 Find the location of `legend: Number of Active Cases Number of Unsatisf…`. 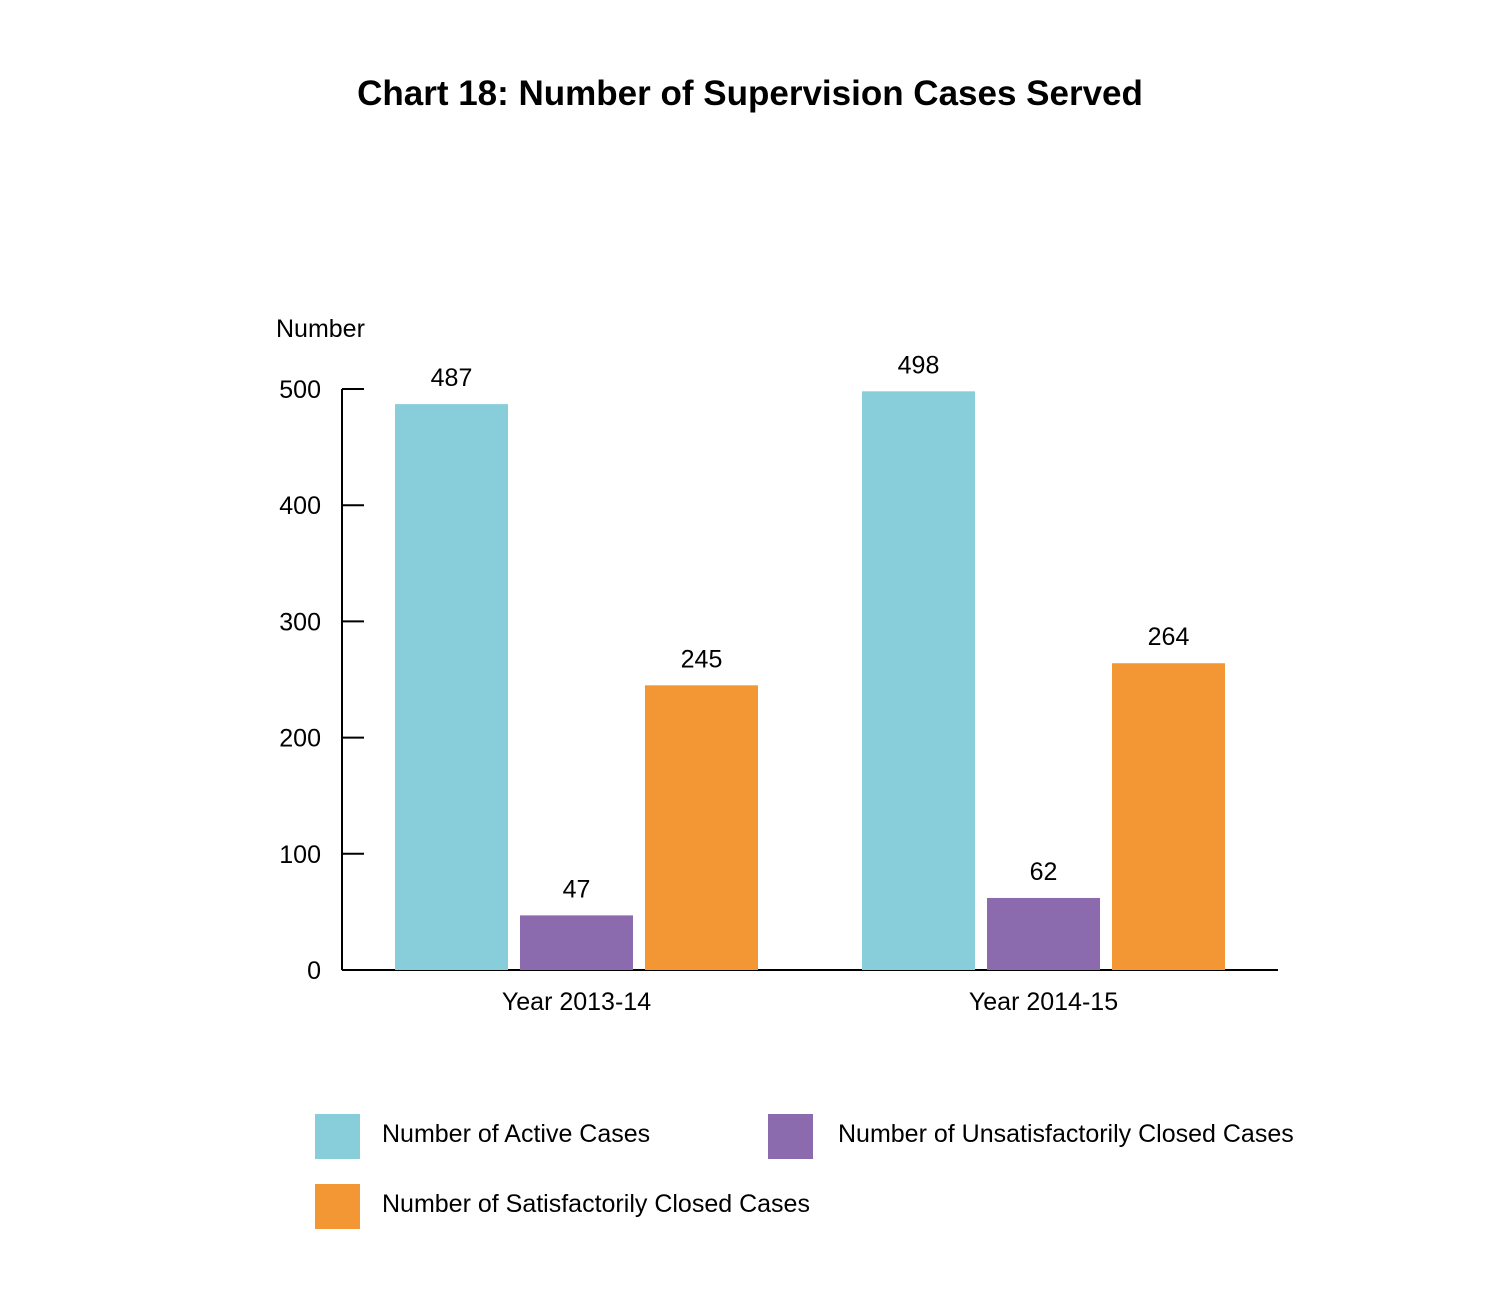

legend: Number of Active Cases Number of Unsatisf… is located at coordinates (804, 1171).